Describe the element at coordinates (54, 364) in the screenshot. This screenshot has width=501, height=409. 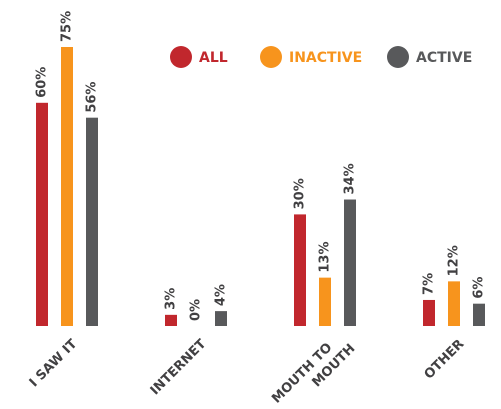
I see `x-tick-label: I SAW IT` at that location.